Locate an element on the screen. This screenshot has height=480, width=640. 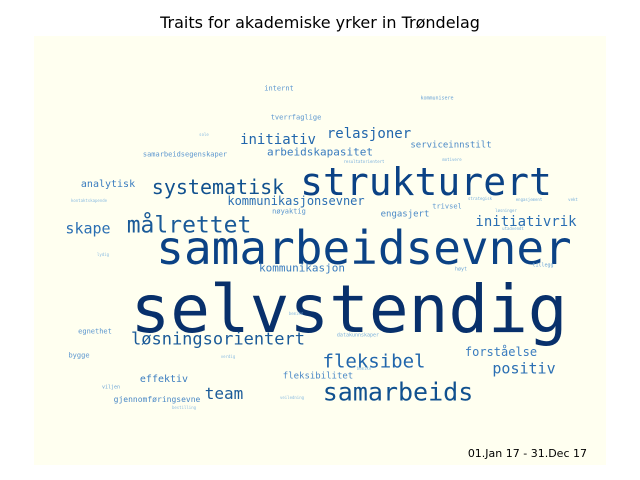
cloud-word: egnethet is located at coordinates (95, 331).